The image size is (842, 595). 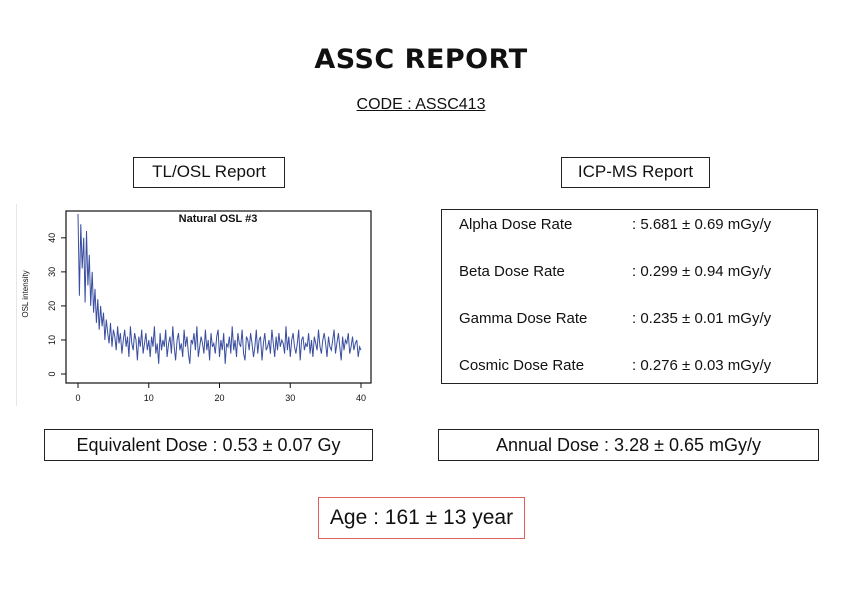 What do you see at coordinates (52, 373) in the screenshot?
I see `y-tick-label: 0` at bounding box center [52, 373].